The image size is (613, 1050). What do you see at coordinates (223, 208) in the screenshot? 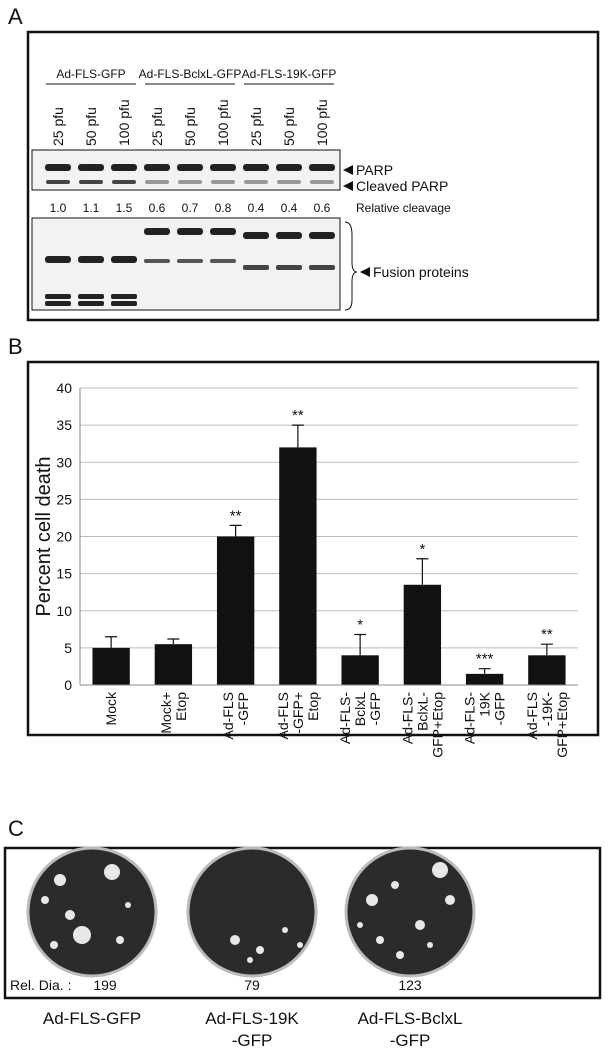
I see `relative-cleavage: 0.8` at bounding box center [223, 208].